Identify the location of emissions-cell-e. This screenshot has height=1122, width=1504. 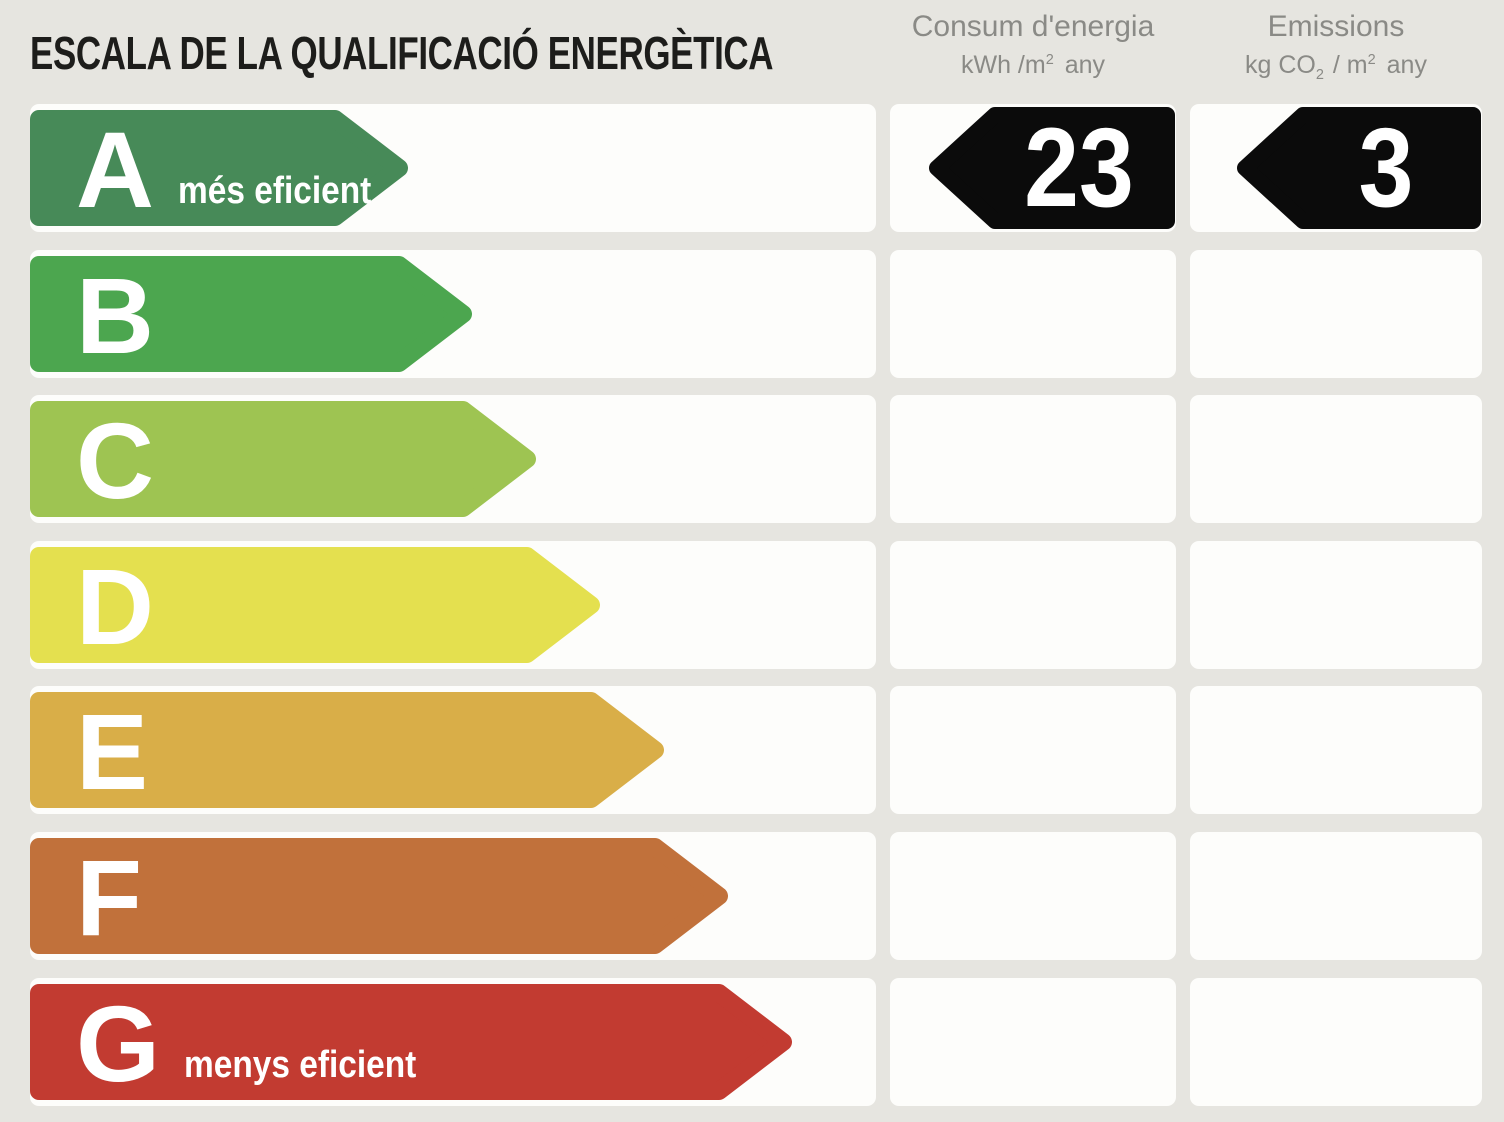
(1336, 750).